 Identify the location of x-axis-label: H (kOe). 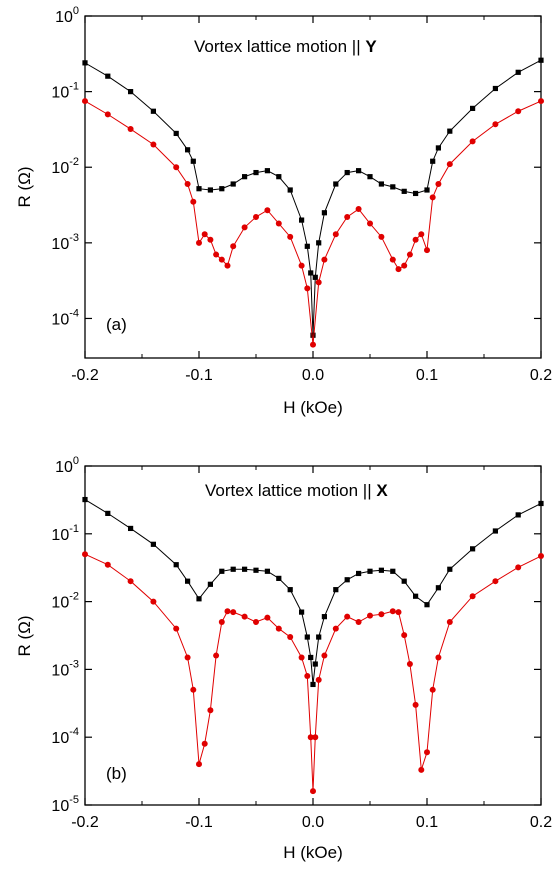
(313, 852).